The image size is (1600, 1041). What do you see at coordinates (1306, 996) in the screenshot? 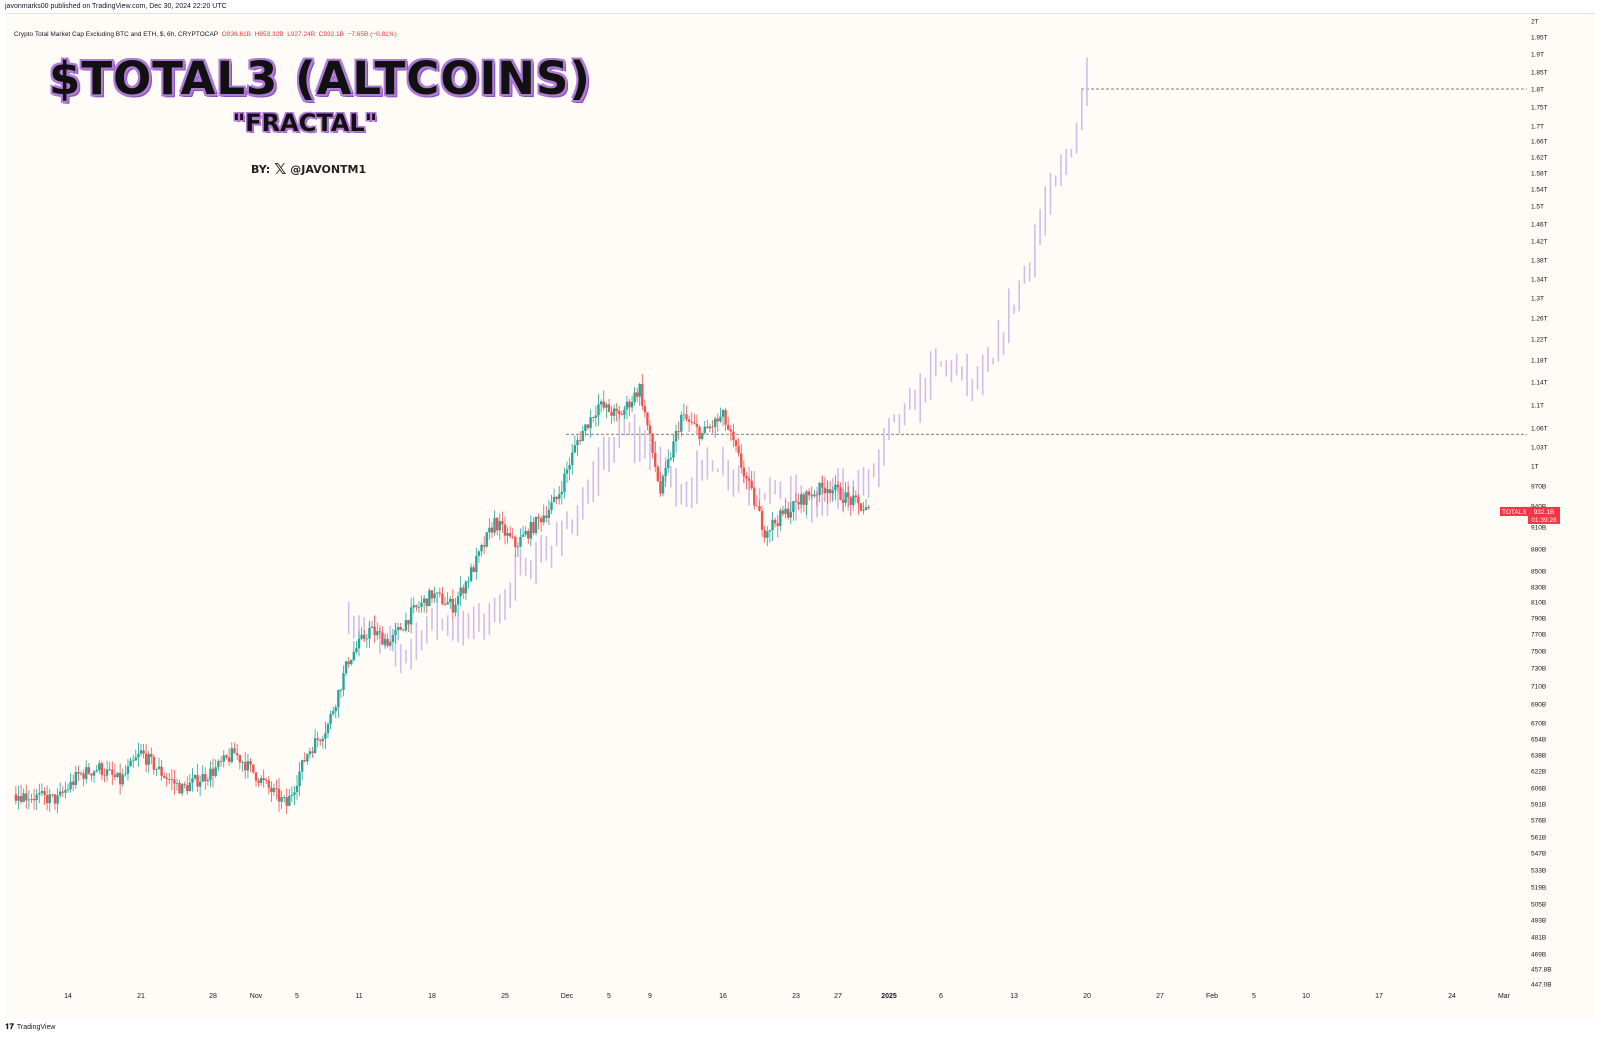
I see `x-tick-label: 10` at bounding box center [1306, 996].